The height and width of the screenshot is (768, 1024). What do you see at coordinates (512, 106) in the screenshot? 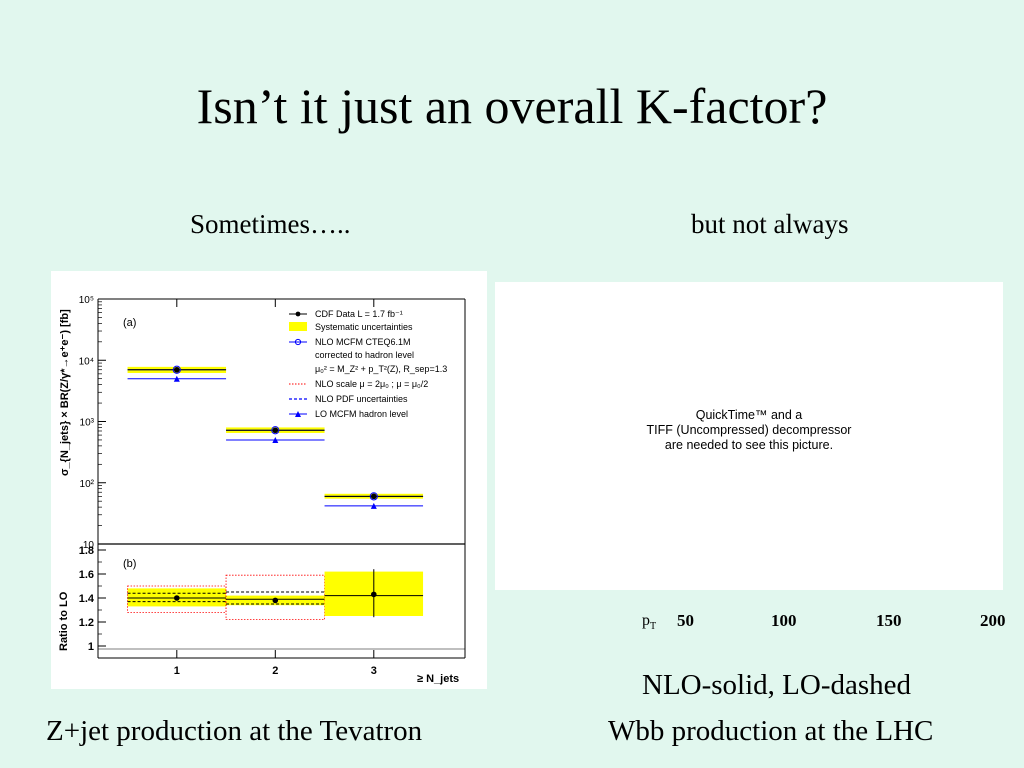
I see `slide-title: Isn’t it just an overall K-factor?` at bounding box center [512, 106].